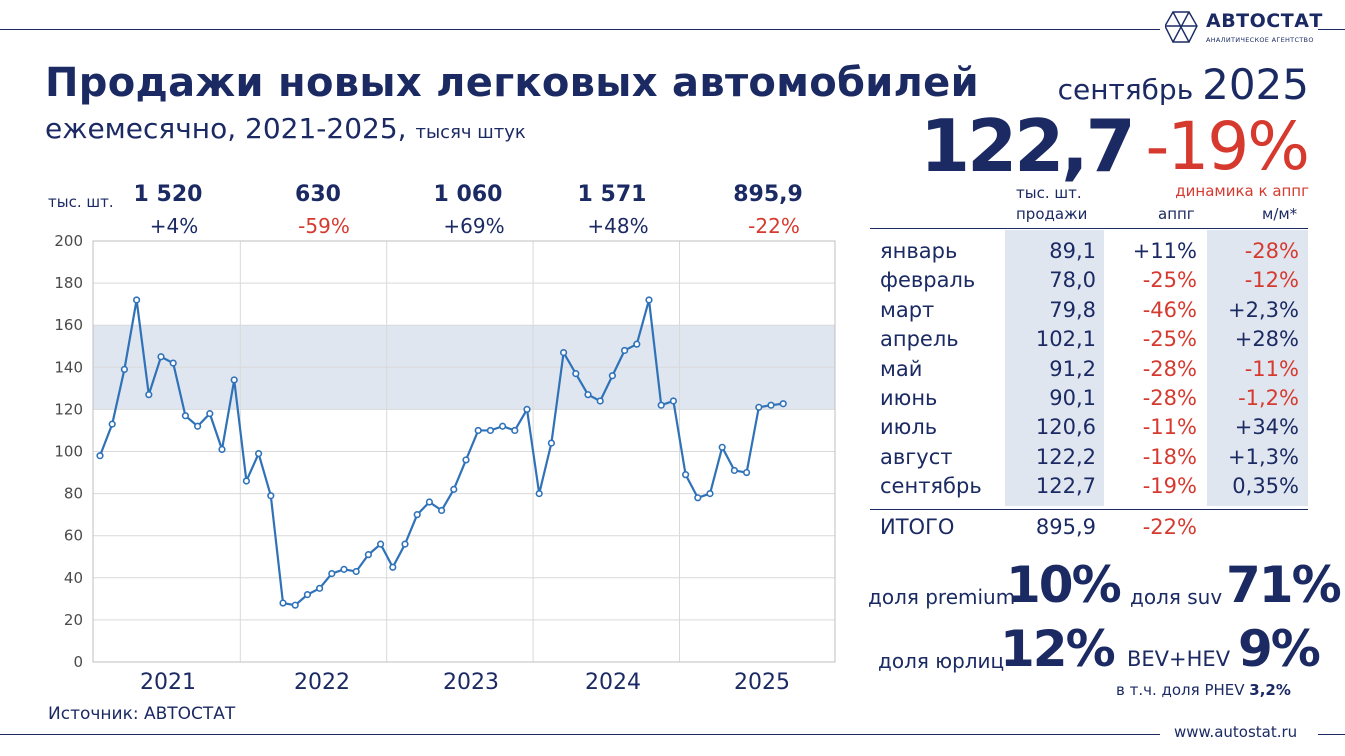  I want to click on mom-column-shade, so click(1257, 368).